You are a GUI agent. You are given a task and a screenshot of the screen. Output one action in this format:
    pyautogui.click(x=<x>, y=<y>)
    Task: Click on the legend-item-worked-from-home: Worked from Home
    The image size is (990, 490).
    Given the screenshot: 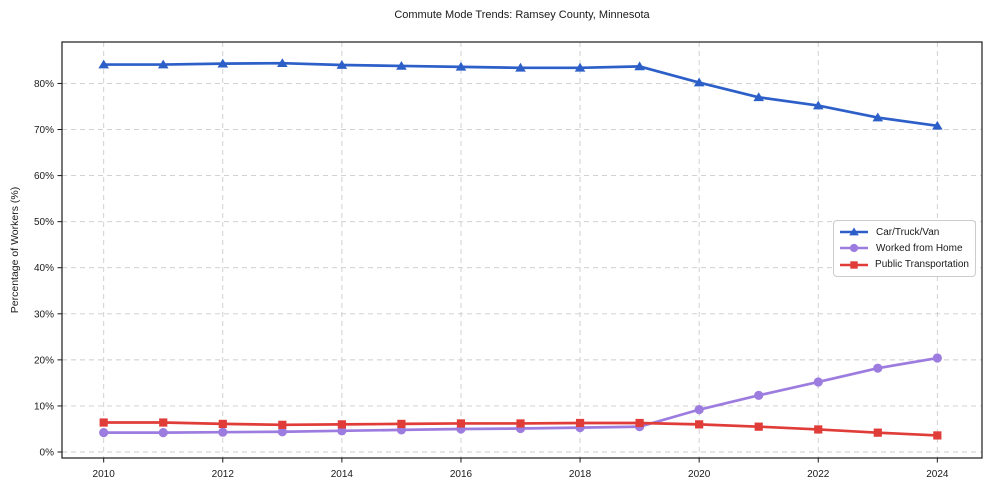 What is the action you would take?
    pyautogui.click(x=904, y=248)
    